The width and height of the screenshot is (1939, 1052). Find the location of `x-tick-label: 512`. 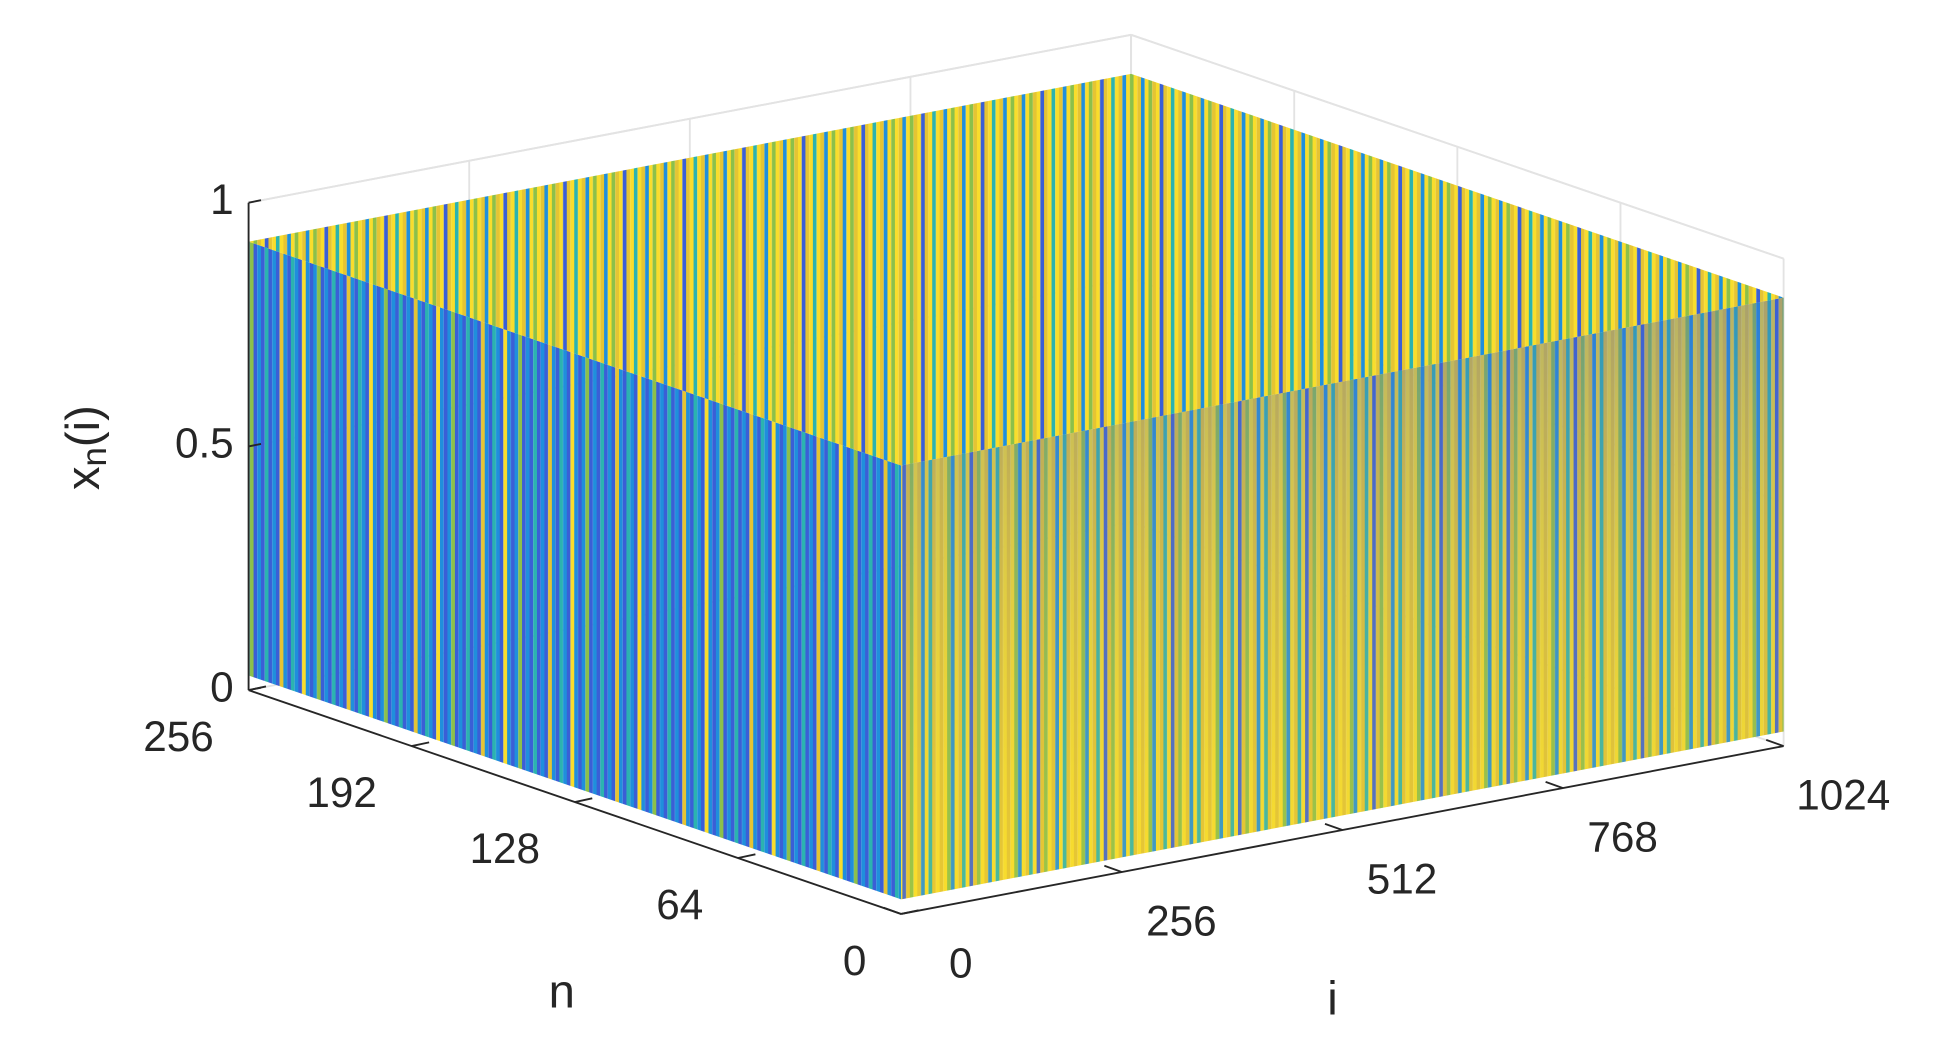

x-tick-label: 512 is located at coordinates (1402, 878).